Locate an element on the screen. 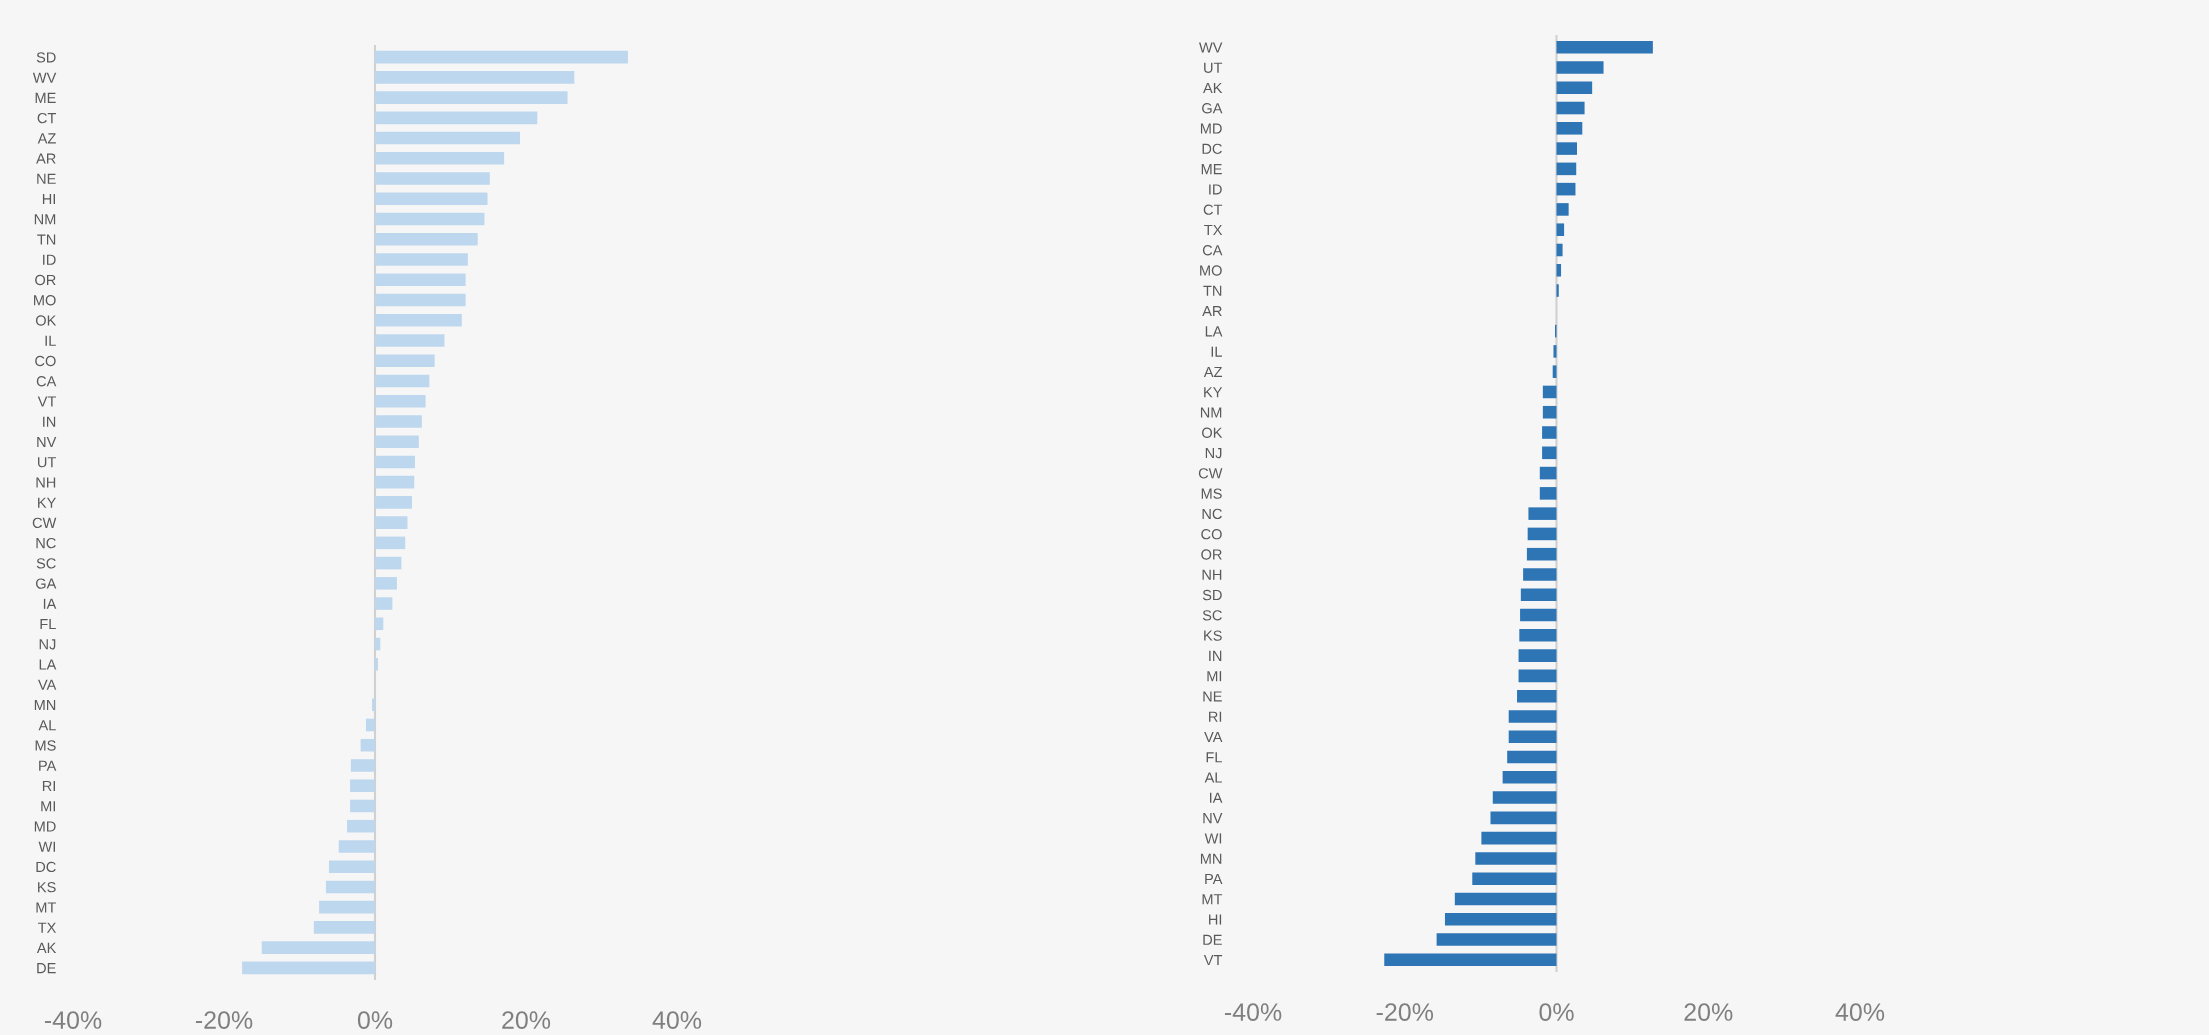 The width and height of the screenshot is (2209, 1035). y-tick-label: CT is located at coordinates (46, 118).